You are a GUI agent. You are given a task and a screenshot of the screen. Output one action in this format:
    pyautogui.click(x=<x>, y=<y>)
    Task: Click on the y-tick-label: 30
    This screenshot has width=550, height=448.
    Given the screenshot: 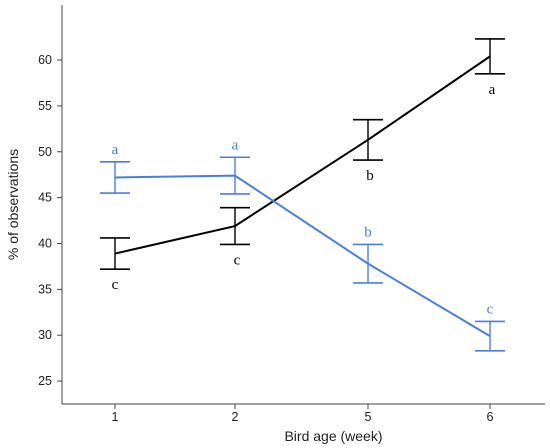 What is the action you would take?
    pyautogui.click(x=45, y=335)
    